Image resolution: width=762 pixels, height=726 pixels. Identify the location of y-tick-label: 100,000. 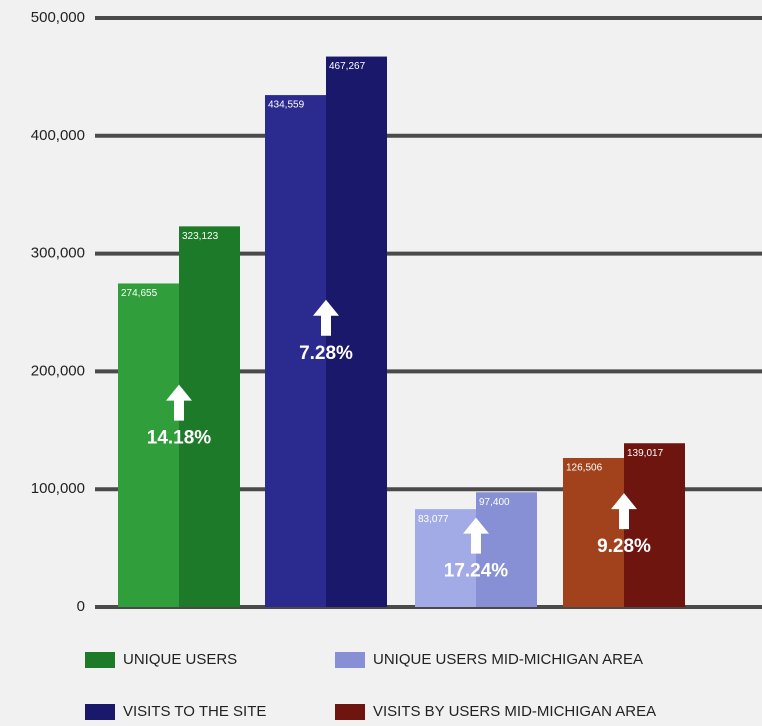
(58, 488).